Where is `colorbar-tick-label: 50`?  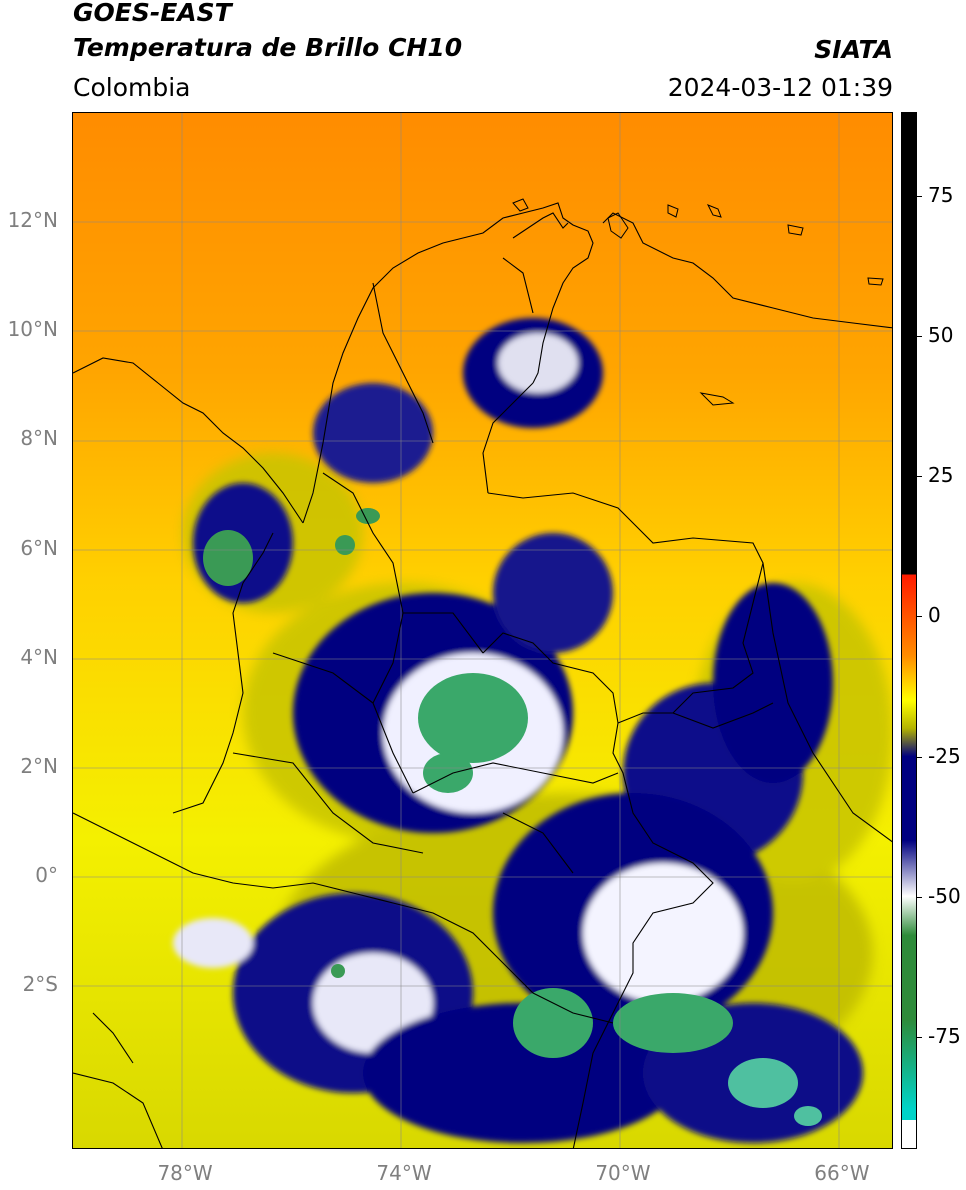 colorbar-tick-label: 50 is located at coordinates (941, 335).